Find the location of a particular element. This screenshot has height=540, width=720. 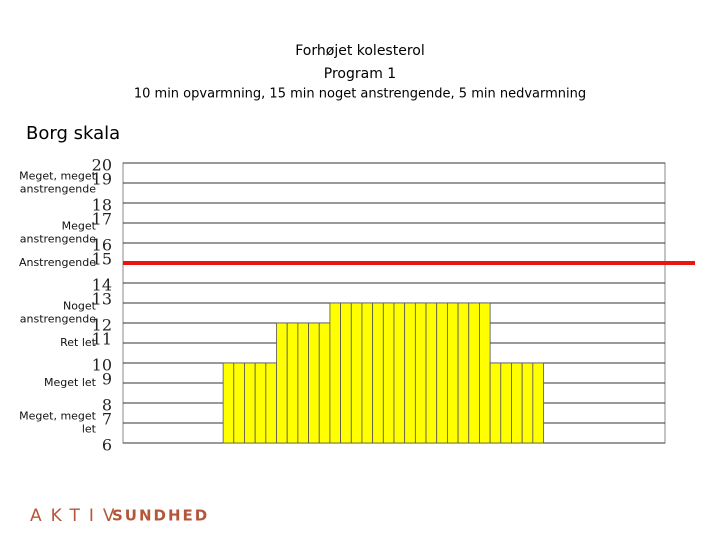

y-tick-label: 10 is located at coordinates (102, 365).